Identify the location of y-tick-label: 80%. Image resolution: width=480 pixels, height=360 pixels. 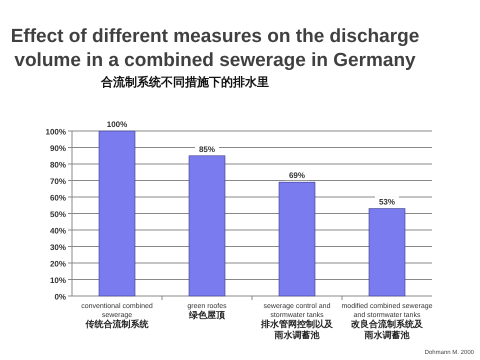
(58, 165).